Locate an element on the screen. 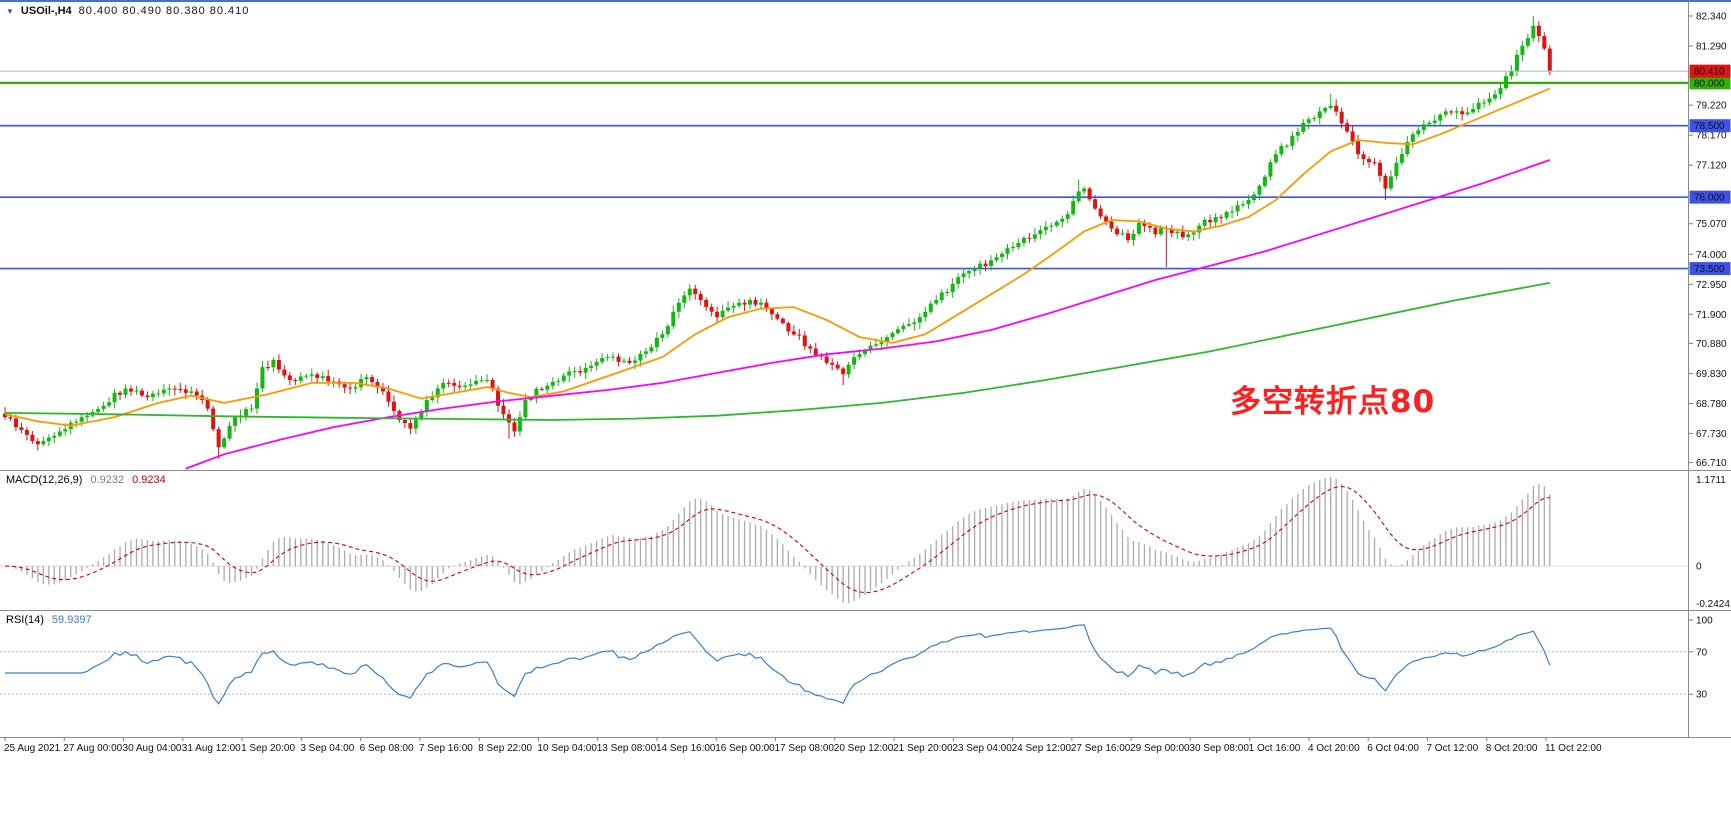 Image resolution: width=1731 pixels, height=835 pixels. price-badge-current is located at coordinates (1710, 71).